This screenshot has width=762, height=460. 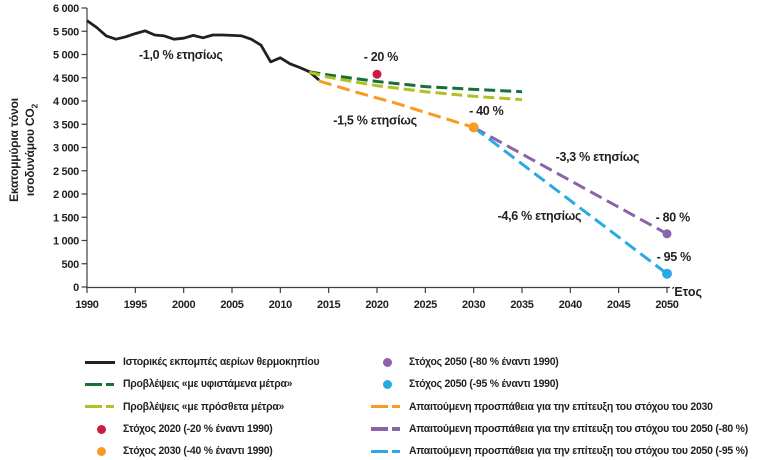 I want to click on legend-label: Στόχος 2050 (-80 % έναντι 1990), so click(x=484, y=362).